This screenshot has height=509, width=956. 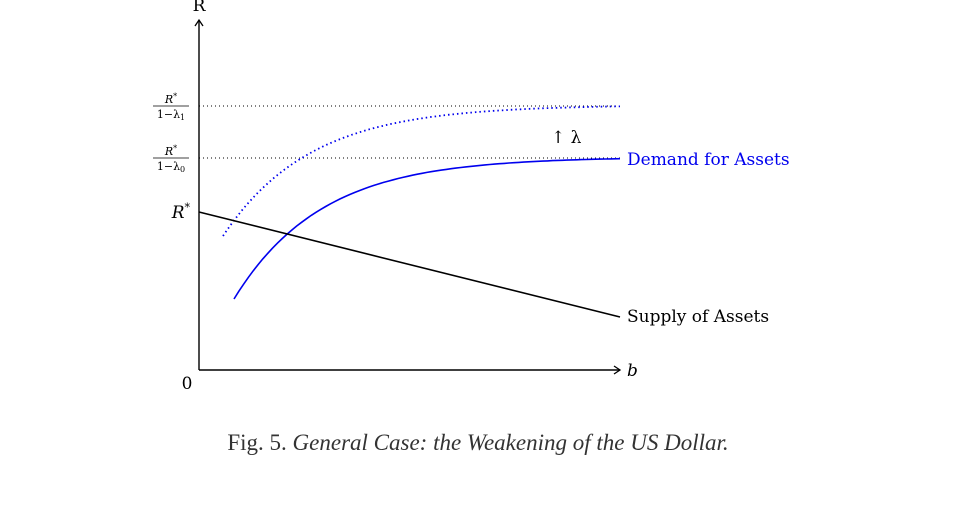 I want to click on demand-curve, so click(x=427, y=228).